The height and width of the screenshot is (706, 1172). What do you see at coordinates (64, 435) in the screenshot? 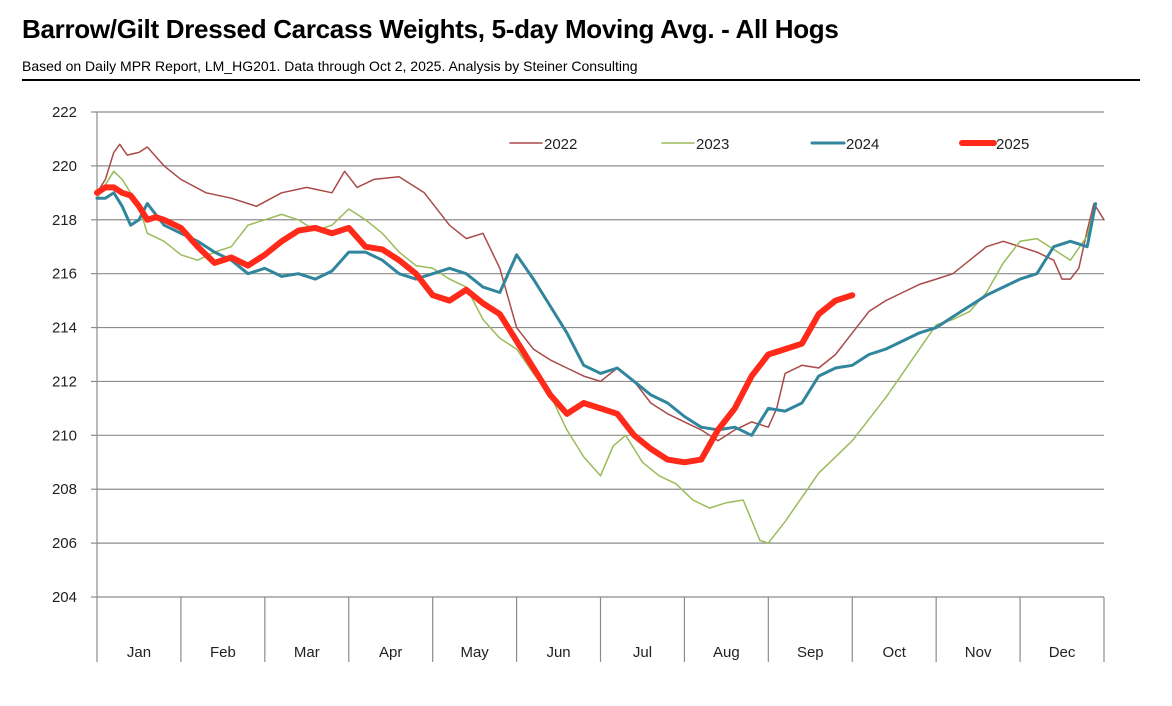
I see `y-tick-label: 210` at bounding box center [64, 435].